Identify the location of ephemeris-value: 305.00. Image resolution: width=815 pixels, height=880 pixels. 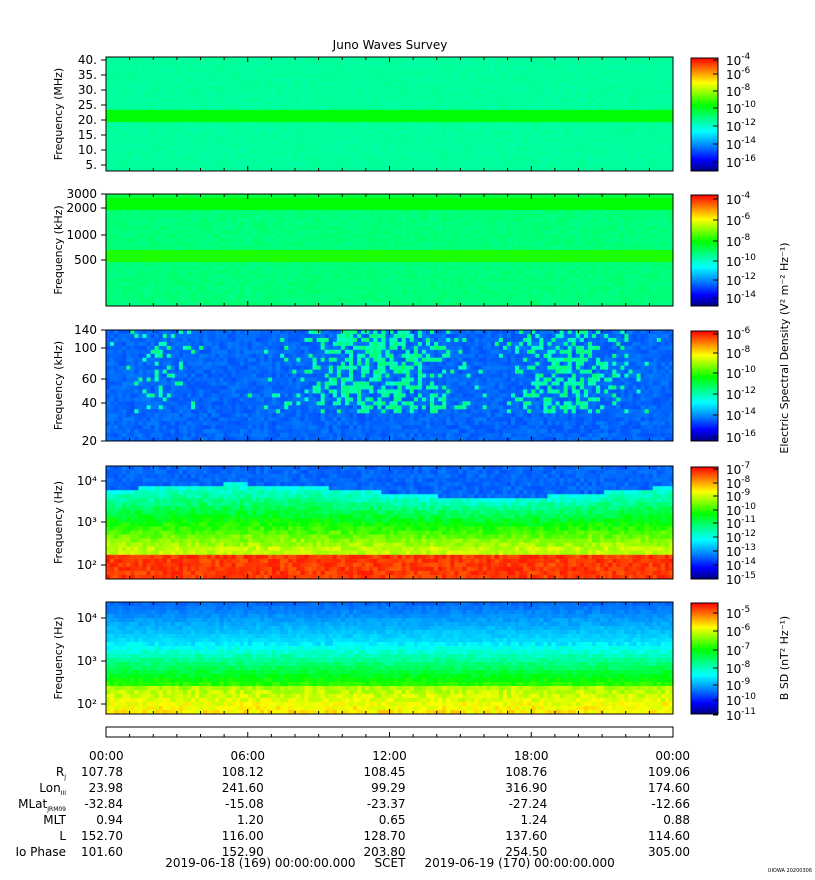
(669, 852).